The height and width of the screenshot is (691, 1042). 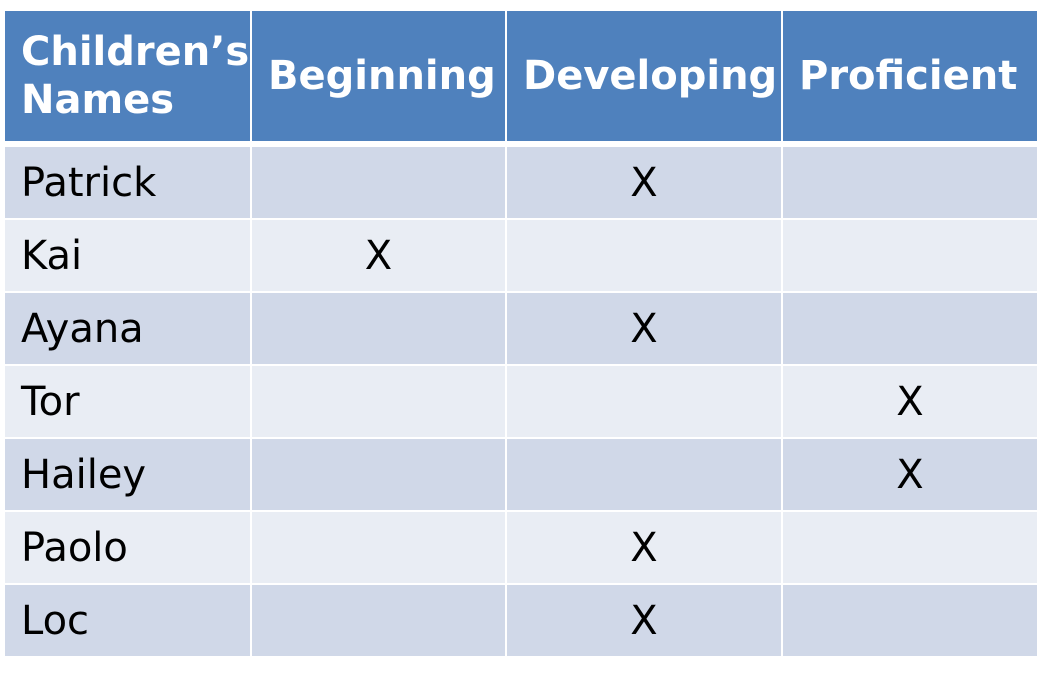 What do you see at coordinates (127, 620) in the screenshot?
I see `child-name-cell: Loc` at bounding box center [127, 620].